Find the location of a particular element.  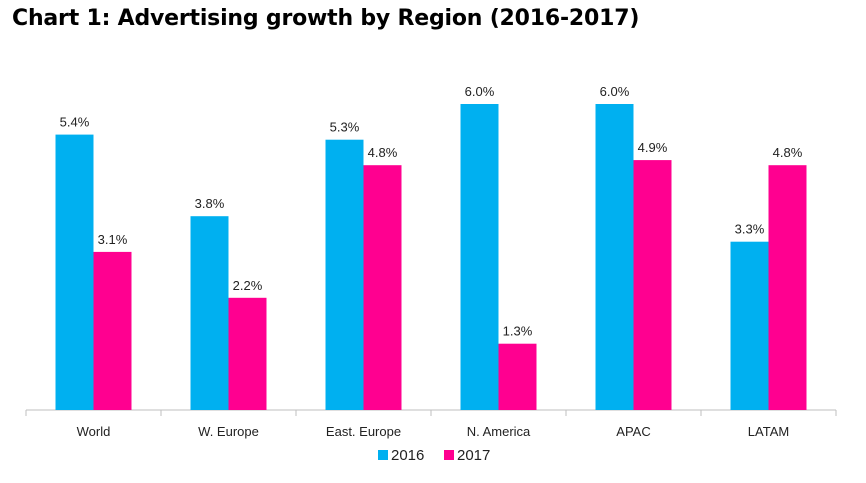

data-label-2016: 3.3% is located at coordinates (750, 229).